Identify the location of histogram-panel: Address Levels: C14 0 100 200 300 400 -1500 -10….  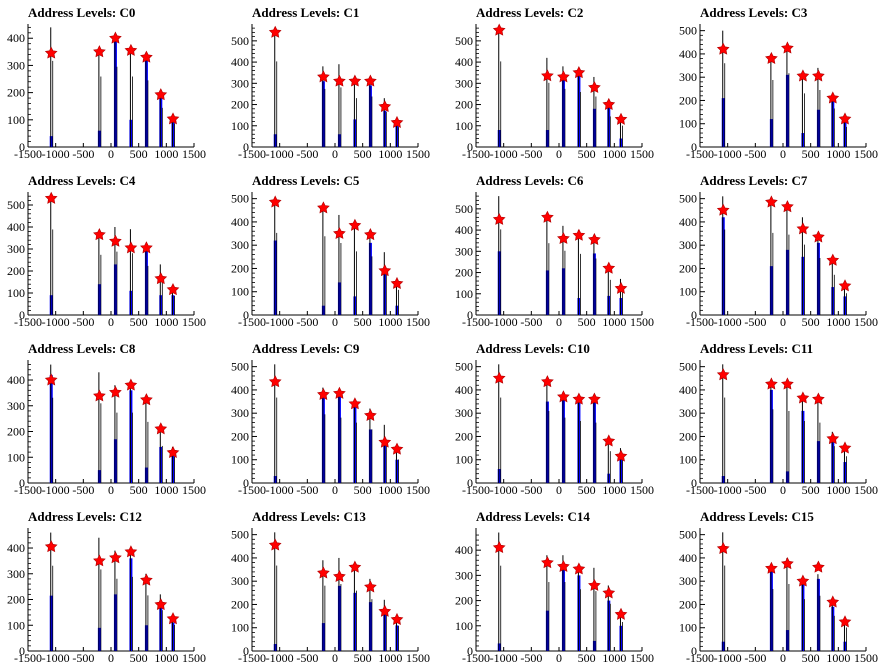
(560, 588).